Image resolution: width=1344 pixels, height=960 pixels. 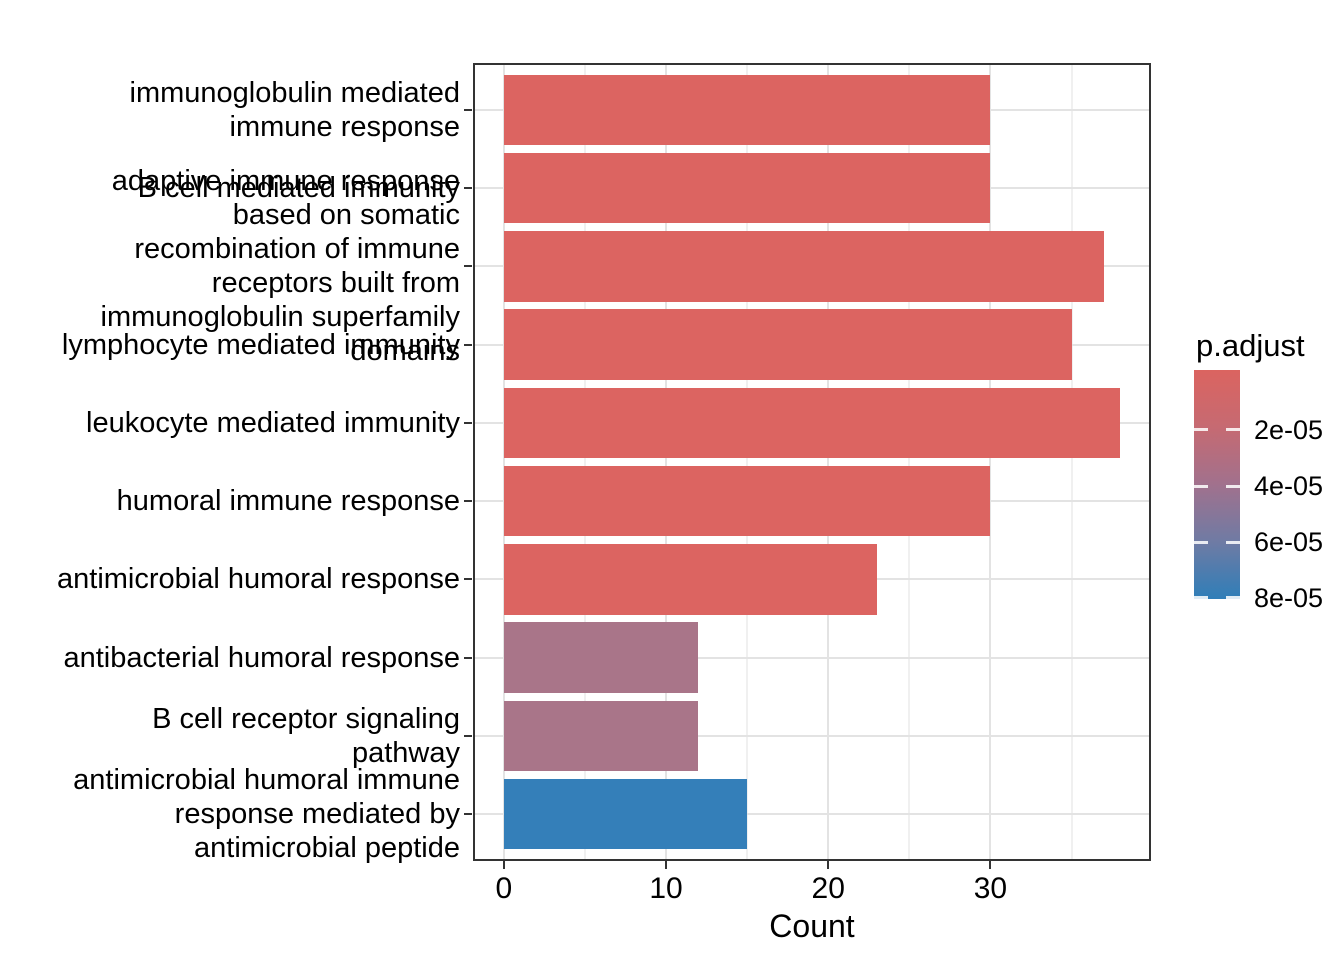 I want to click on legend-tick-label: 6e-05, so click(x=1289, y=542).